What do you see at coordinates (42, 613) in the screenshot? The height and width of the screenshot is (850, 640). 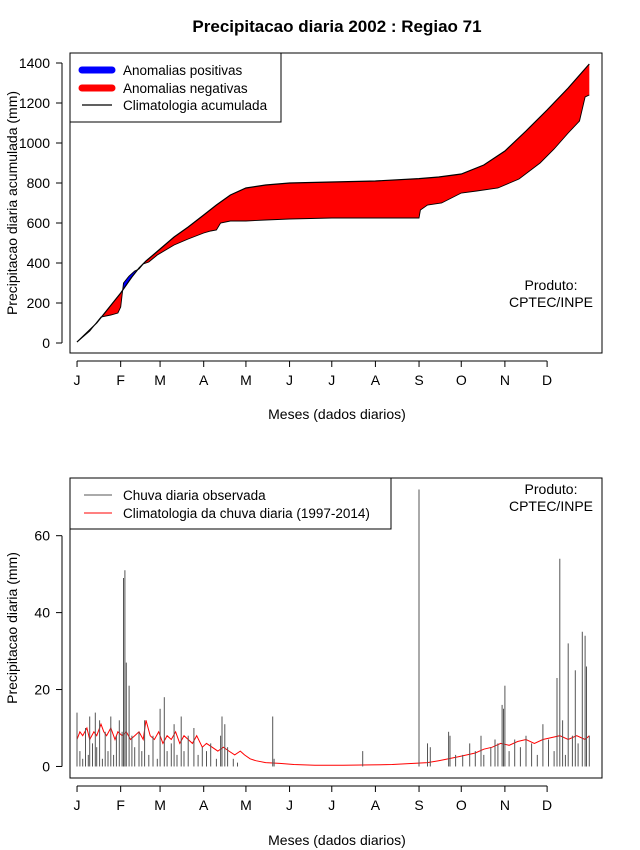 I see `p2-y-tick-label: 40` at bounding box center [42, 613].